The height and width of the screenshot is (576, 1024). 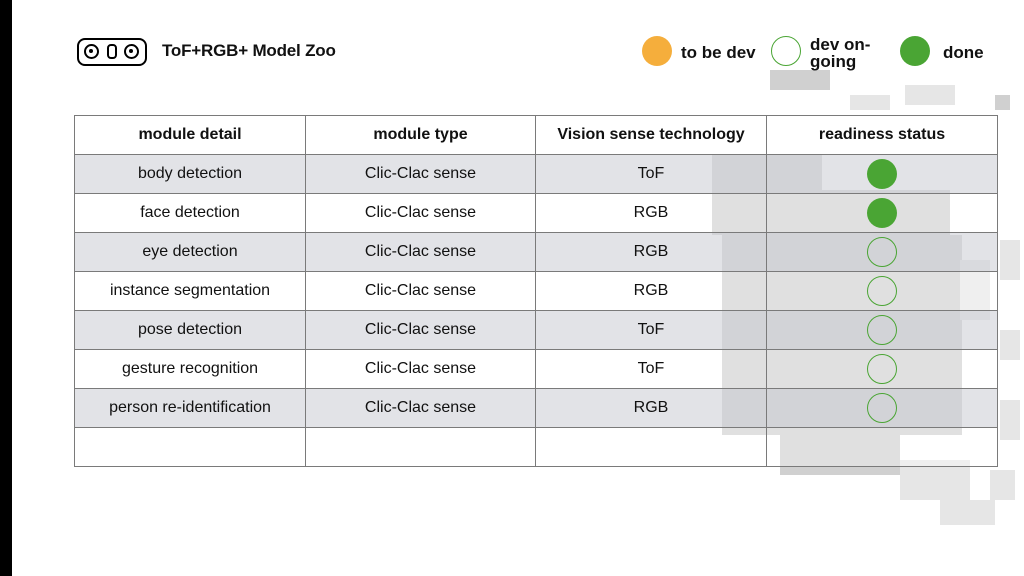 What do you see at coordinates (840, 53) in the screenshot?
I see `legend-dev-ongoing-label: dev on- going` at bounding box center [840, 53].